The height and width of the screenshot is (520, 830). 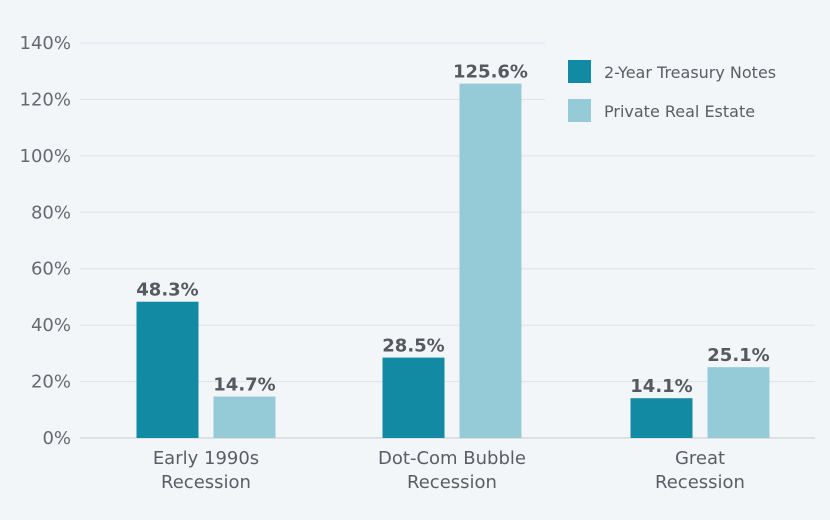 What do you see at coordinates (244, 385) in the screenshot?
I see `data-label: 14.7%` at bounding box center [244, 385].